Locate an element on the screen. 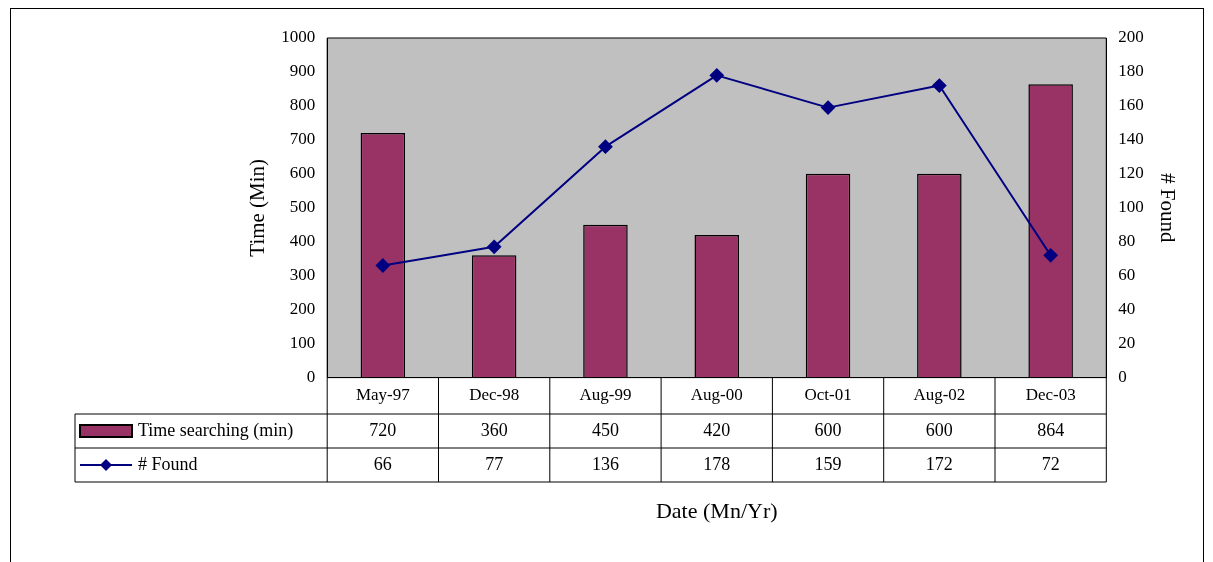 The height and width of the screenshot is (562, 1213). data-label: 420 is located at coordinates (717, 429).